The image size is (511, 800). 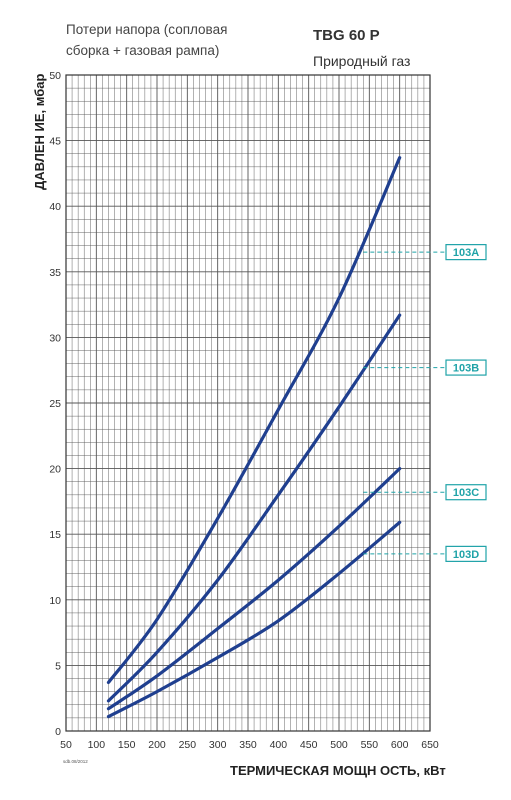 I want to click on x-tick-label: 200, so click(x=157, y=745).